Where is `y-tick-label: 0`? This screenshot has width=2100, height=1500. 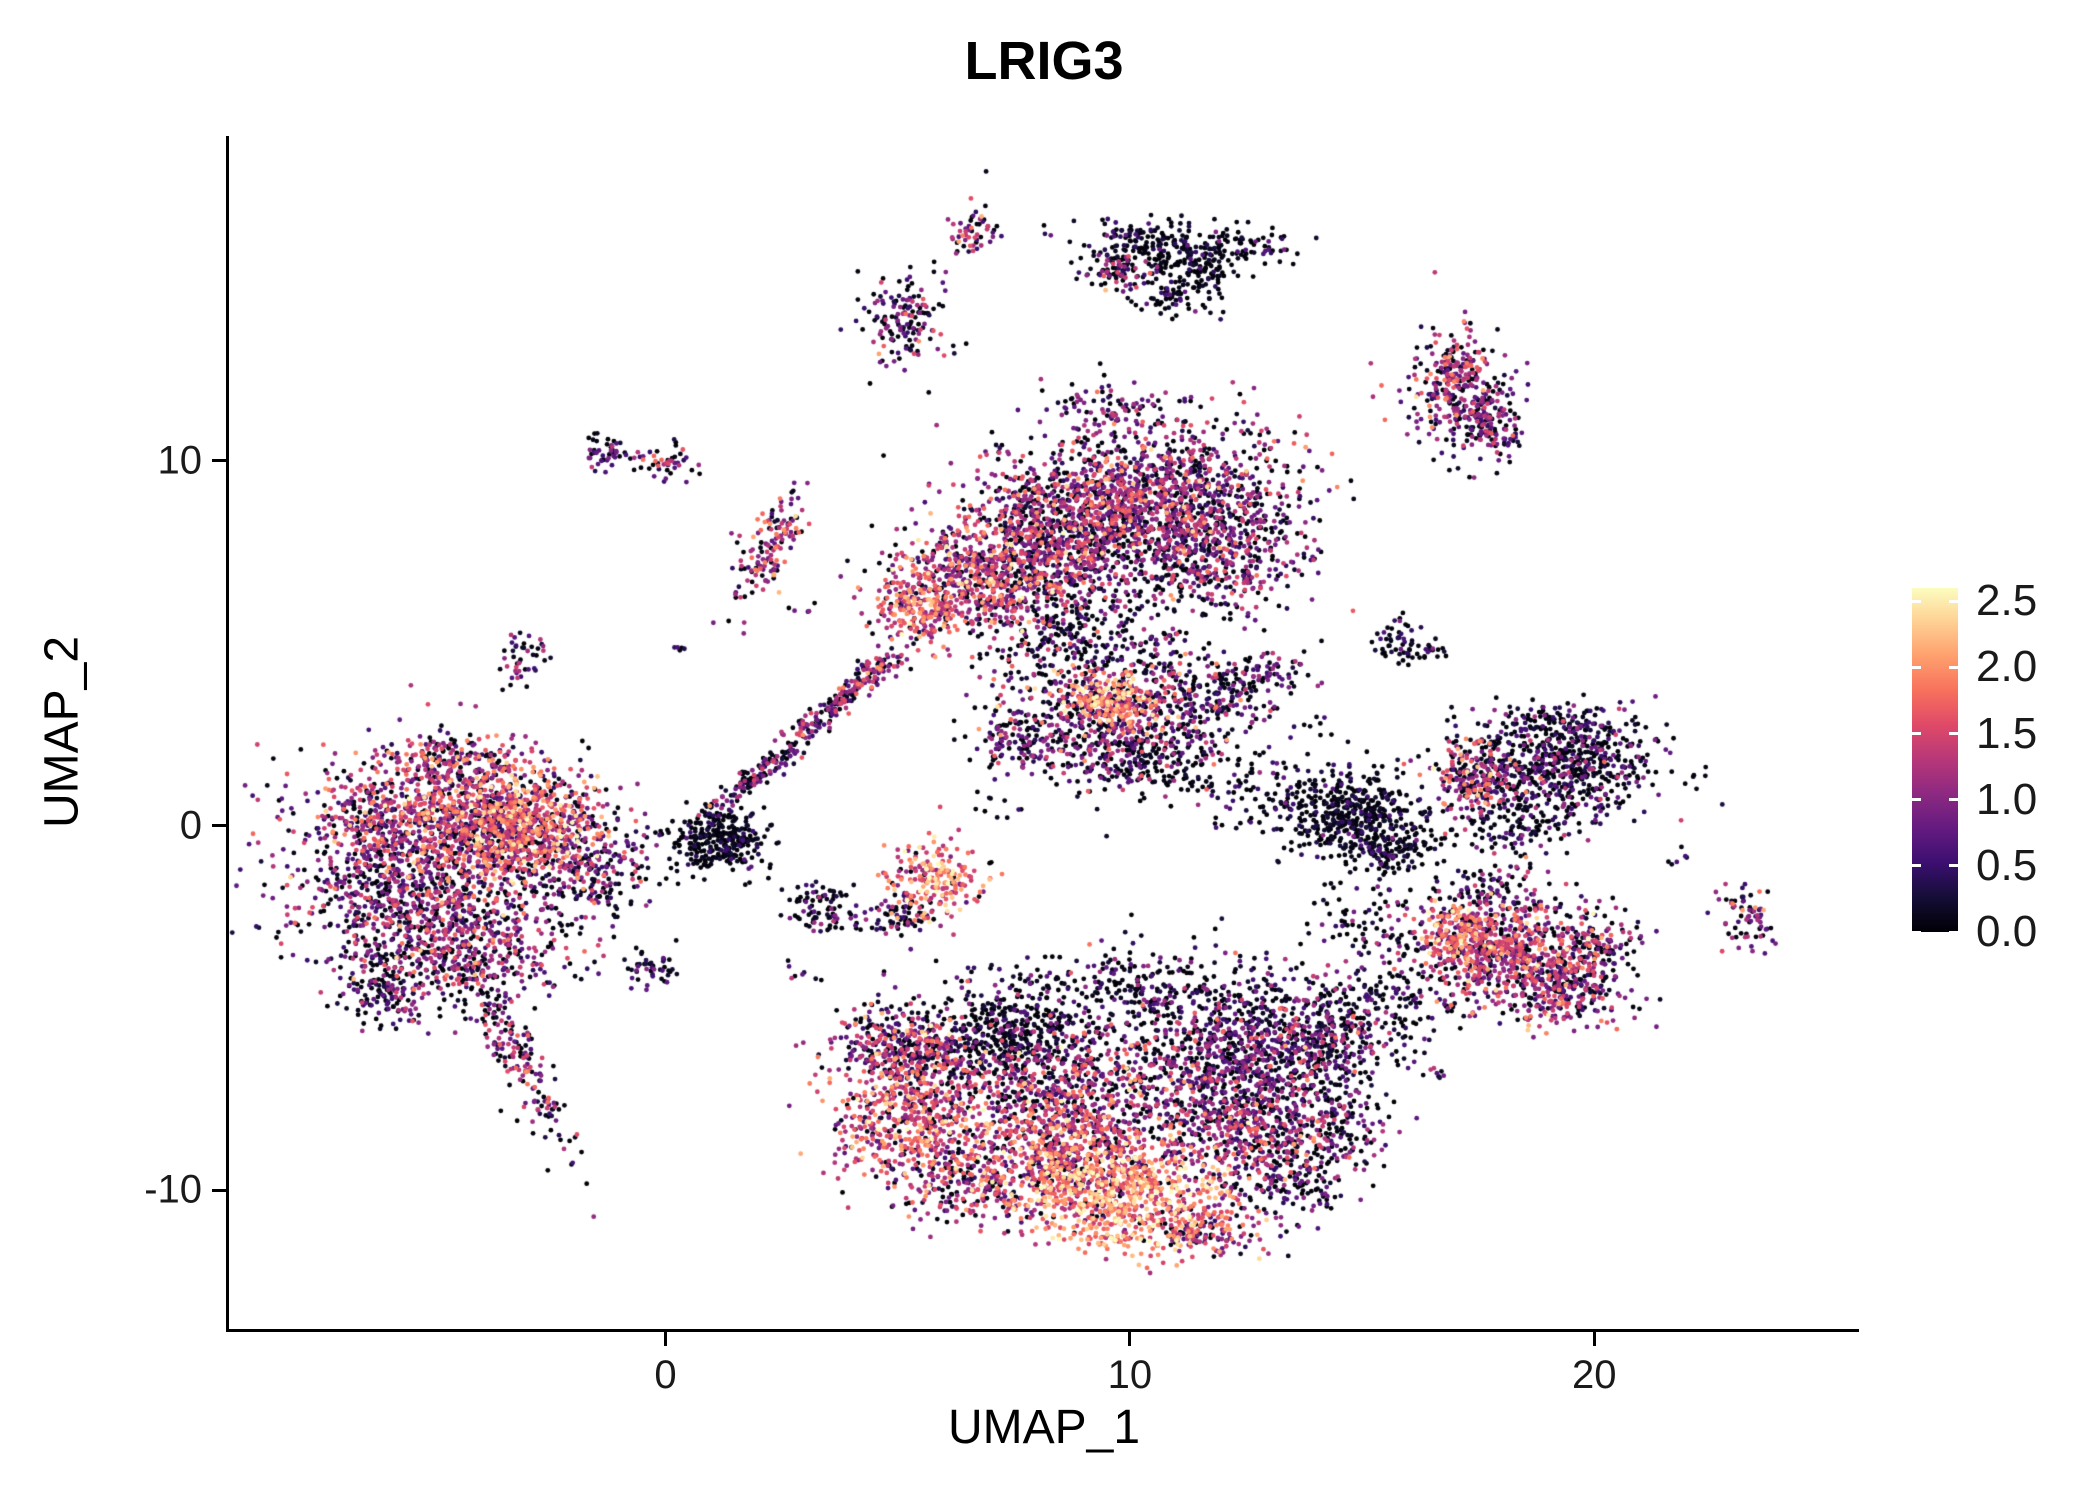
y-tick-label: 0 is located at coordinates (190, 825).